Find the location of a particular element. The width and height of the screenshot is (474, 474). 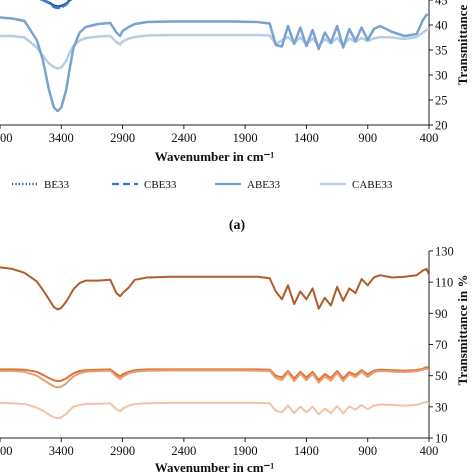

panel-a-legend: BE33 CBE33 ABE33 CABE33 is located at coordinates (202, 185).